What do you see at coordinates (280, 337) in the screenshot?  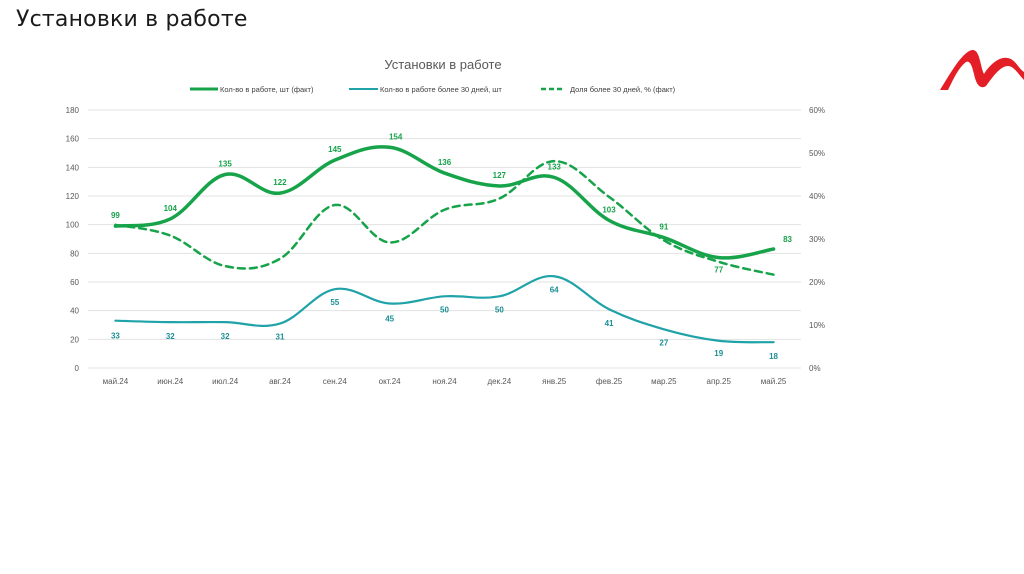 I see `data-label-series-2: 31` at bounding box center [280, 337].